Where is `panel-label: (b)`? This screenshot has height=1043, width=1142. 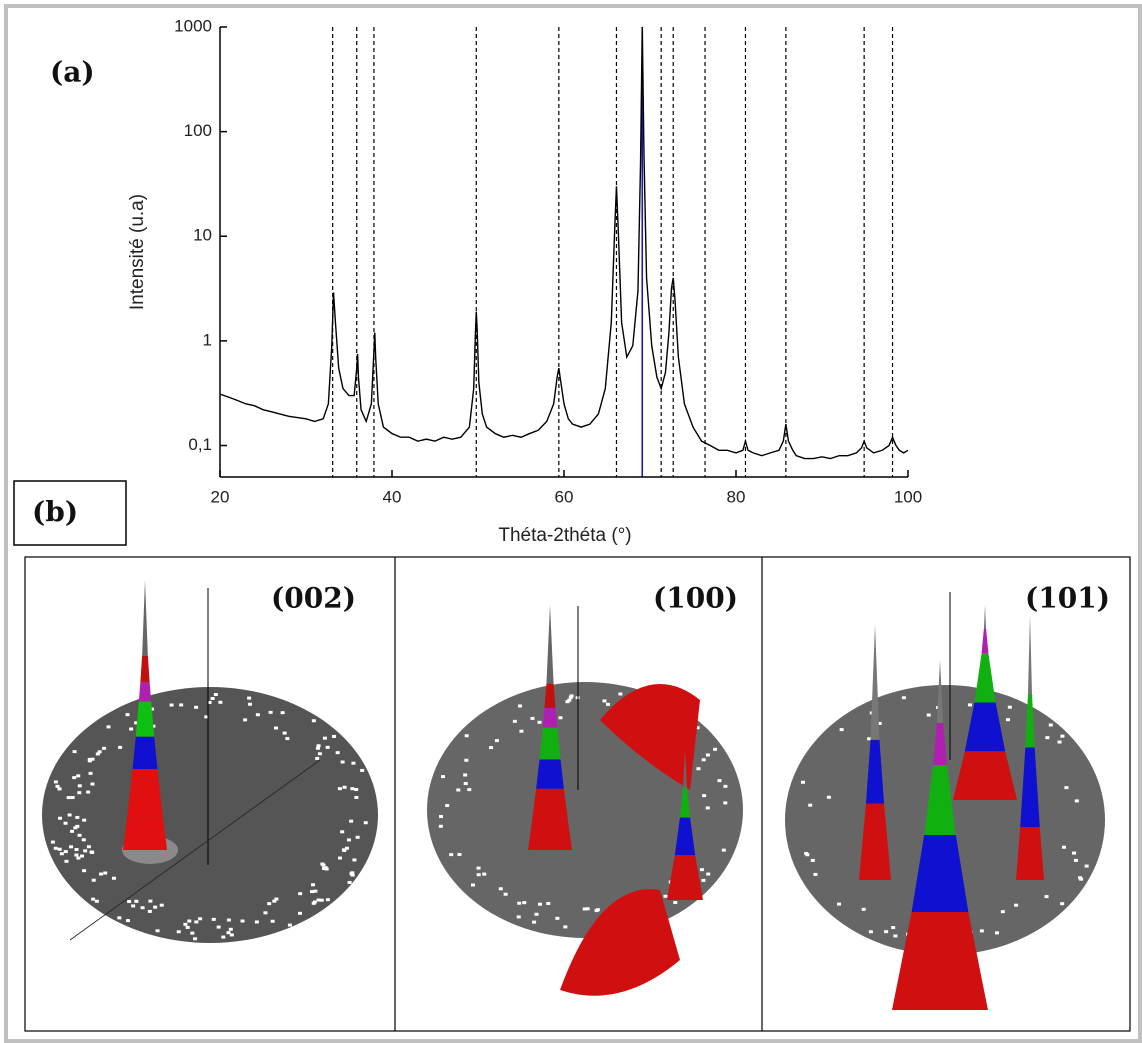
panel-label: (b) is located at coordinates (55, 512).